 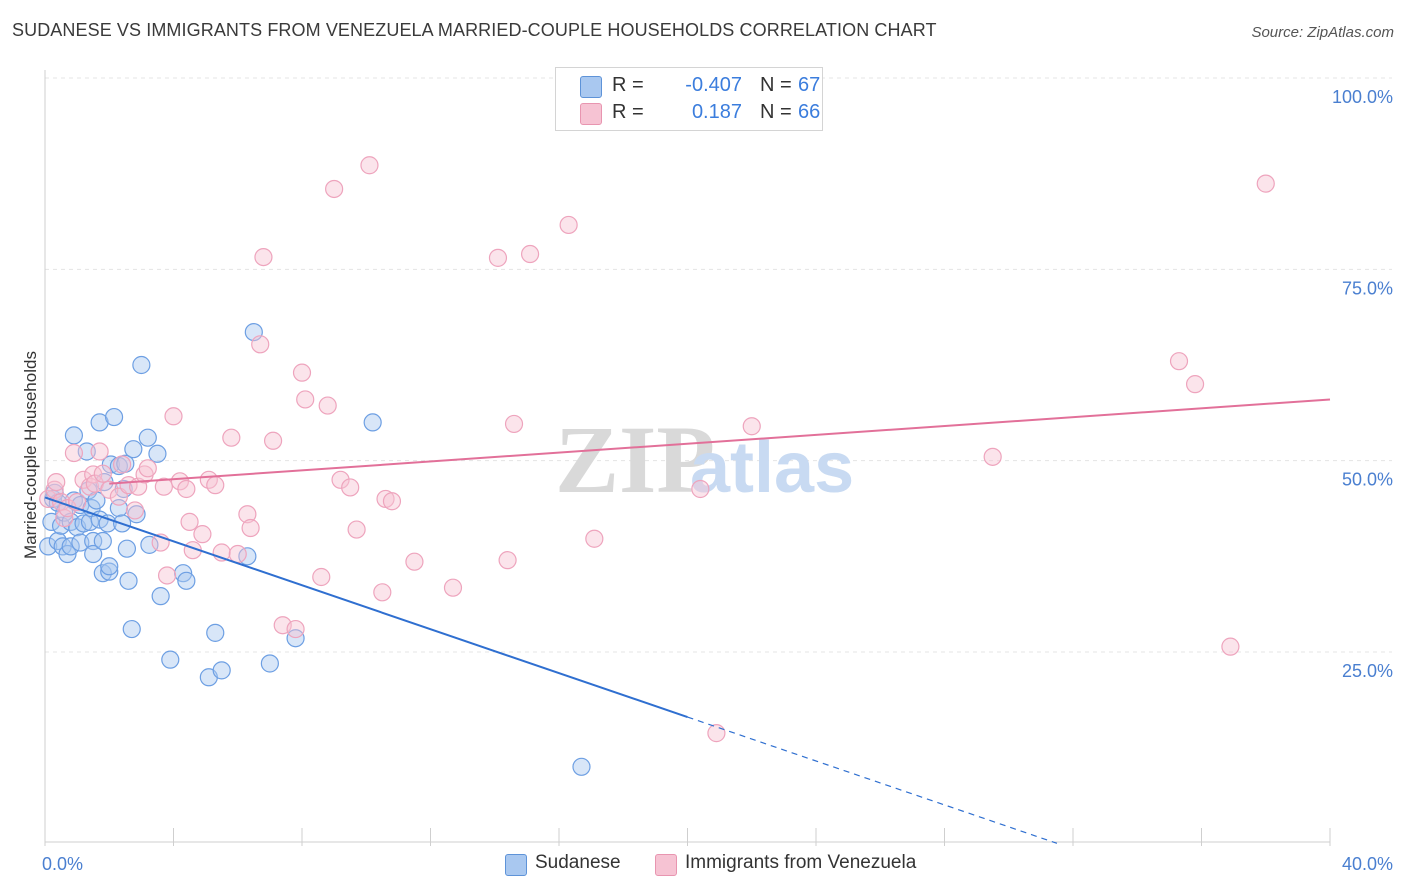 I want to click on series-label-sudanese: Sudanese, so click(x=578, y=862).